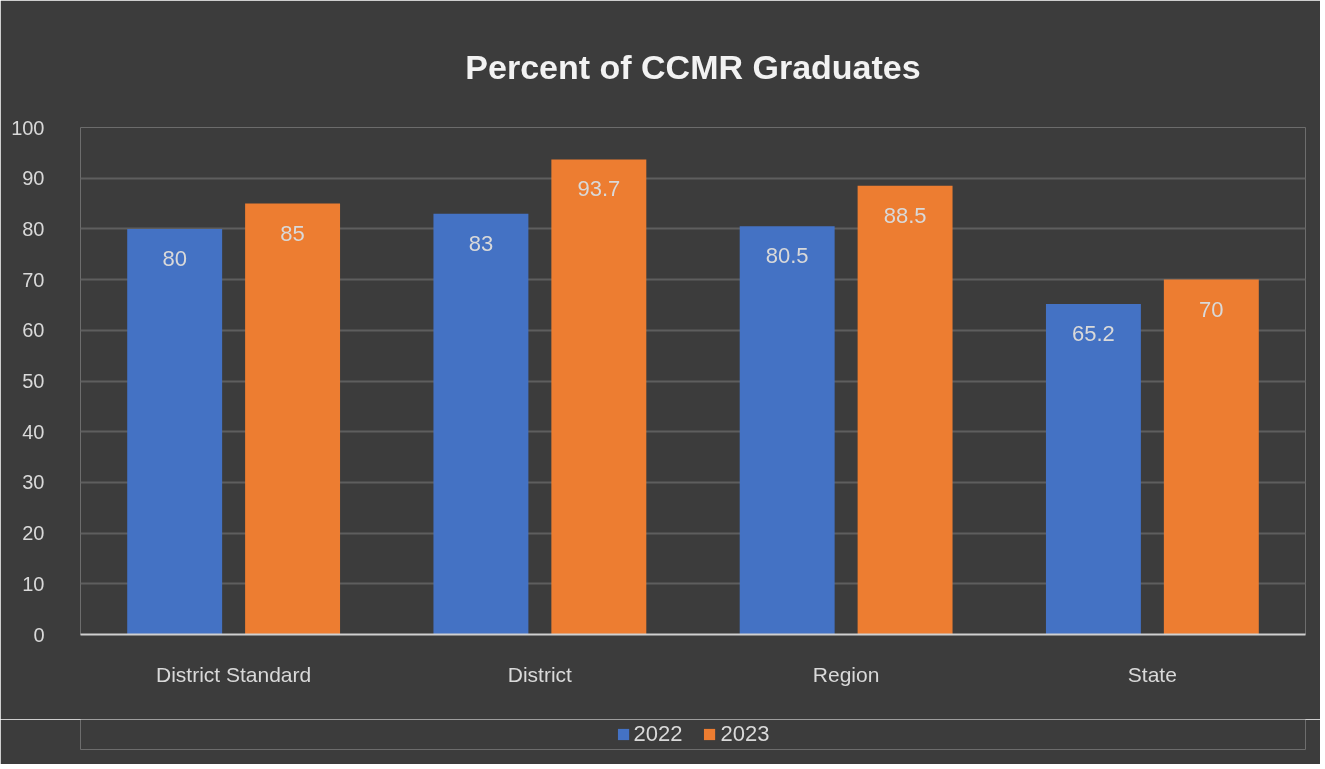 This screenshot has height=769, width=1325. What do you see at coordinates (33, 583) in the screenshot?
I see `y-tick-label: 10` at bounding box center [33, 583].